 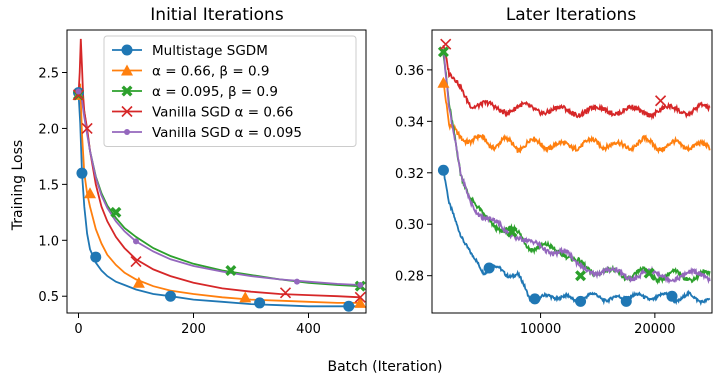 What do you see at coordinates (443, 82) in the screenshot?
I see `right-series-1-marker` at bounding box center [443, 82].